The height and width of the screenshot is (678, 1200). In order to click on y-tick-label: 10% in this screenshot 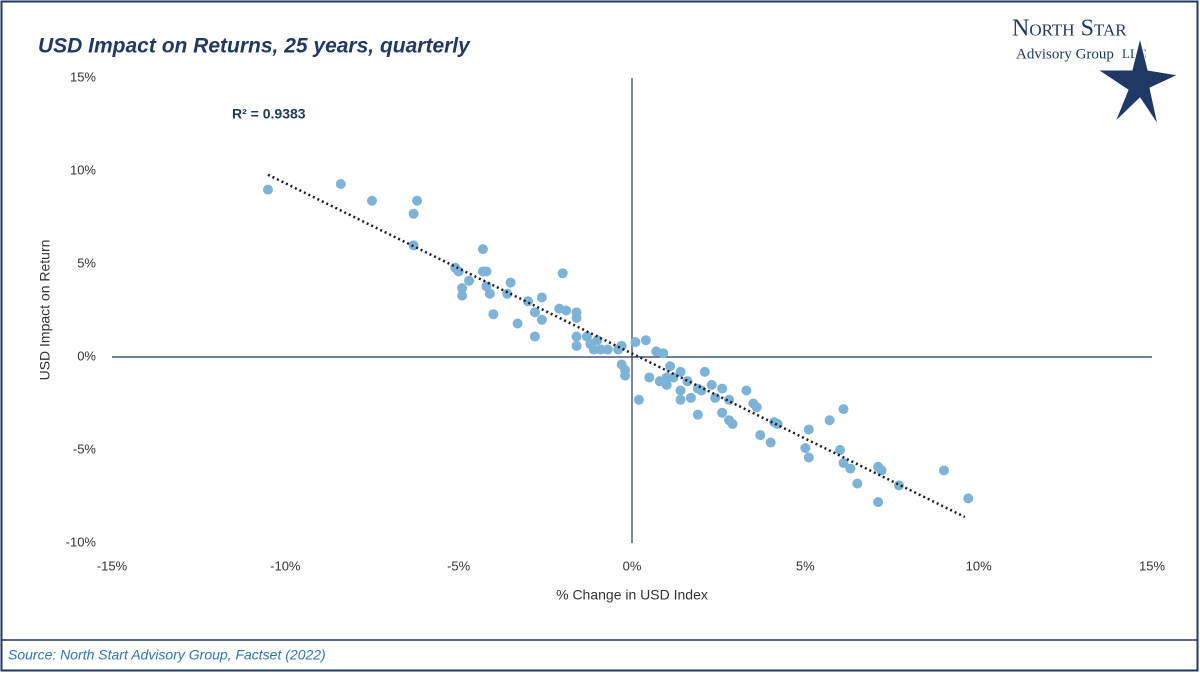, I will do `click(83, 169)`.